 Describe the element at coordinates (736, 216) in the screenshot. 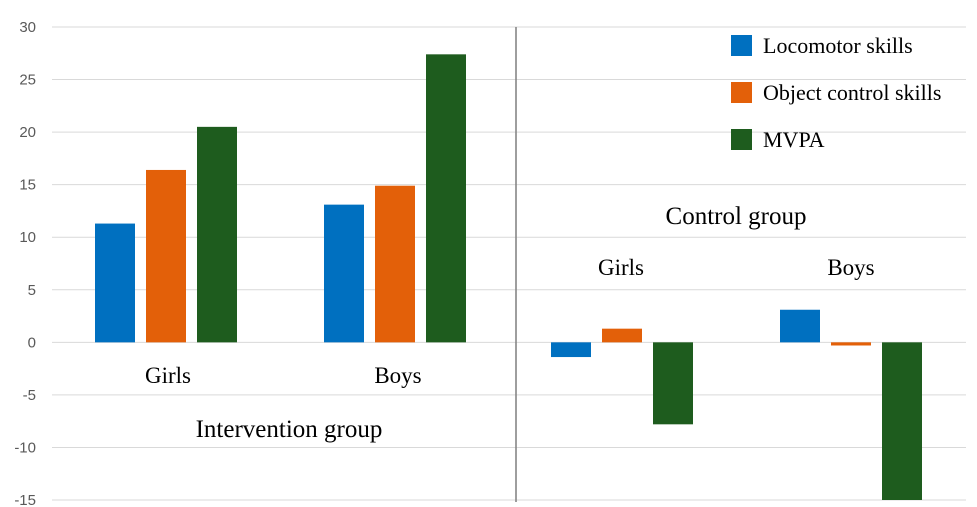

I see `group-label: Control group` at that location.